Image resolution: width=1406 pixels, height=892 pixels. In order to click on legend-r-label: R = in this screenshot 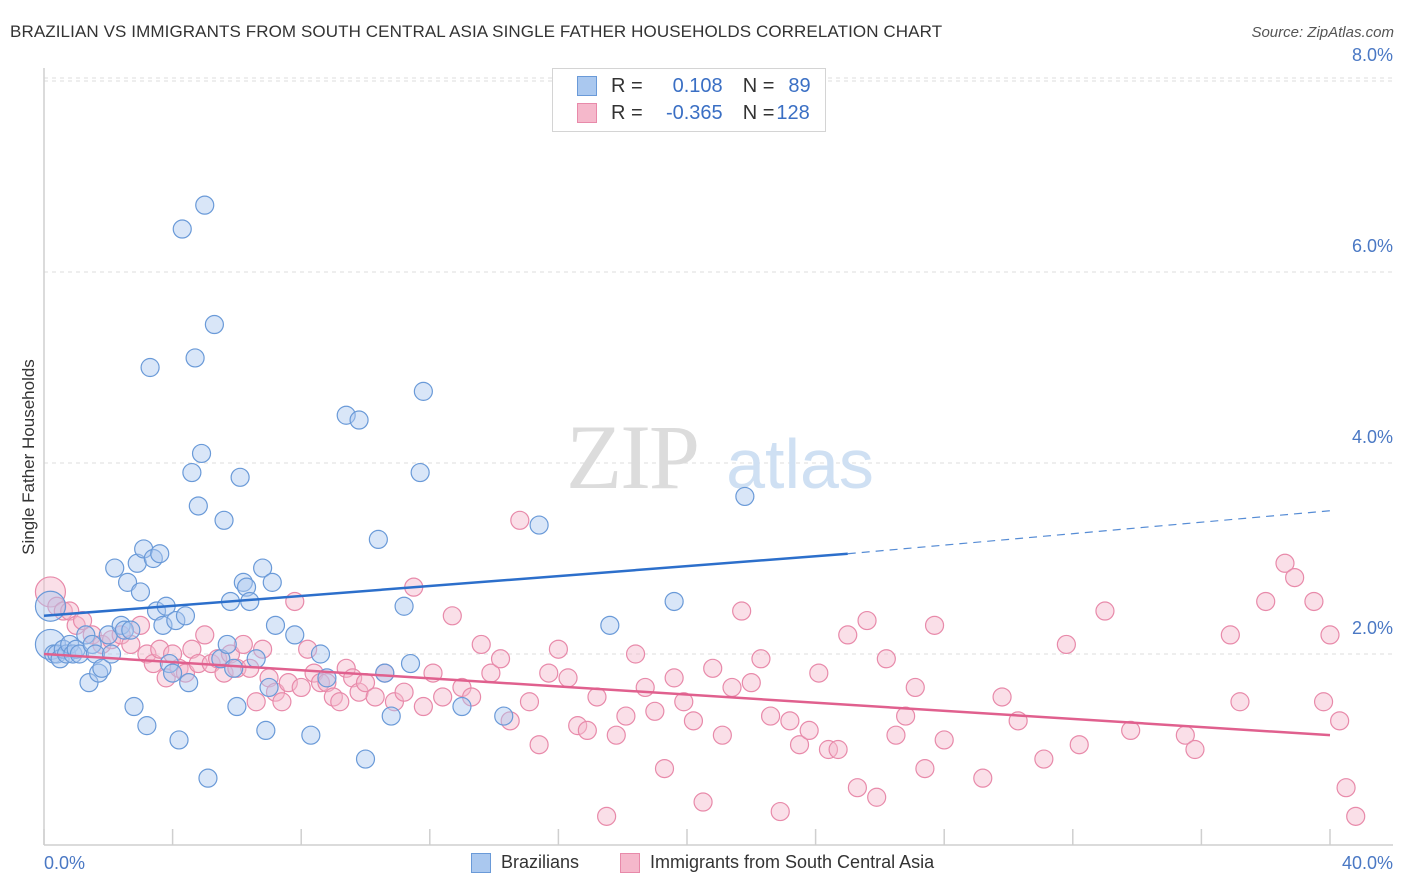, I will do `click(627, 85)`.